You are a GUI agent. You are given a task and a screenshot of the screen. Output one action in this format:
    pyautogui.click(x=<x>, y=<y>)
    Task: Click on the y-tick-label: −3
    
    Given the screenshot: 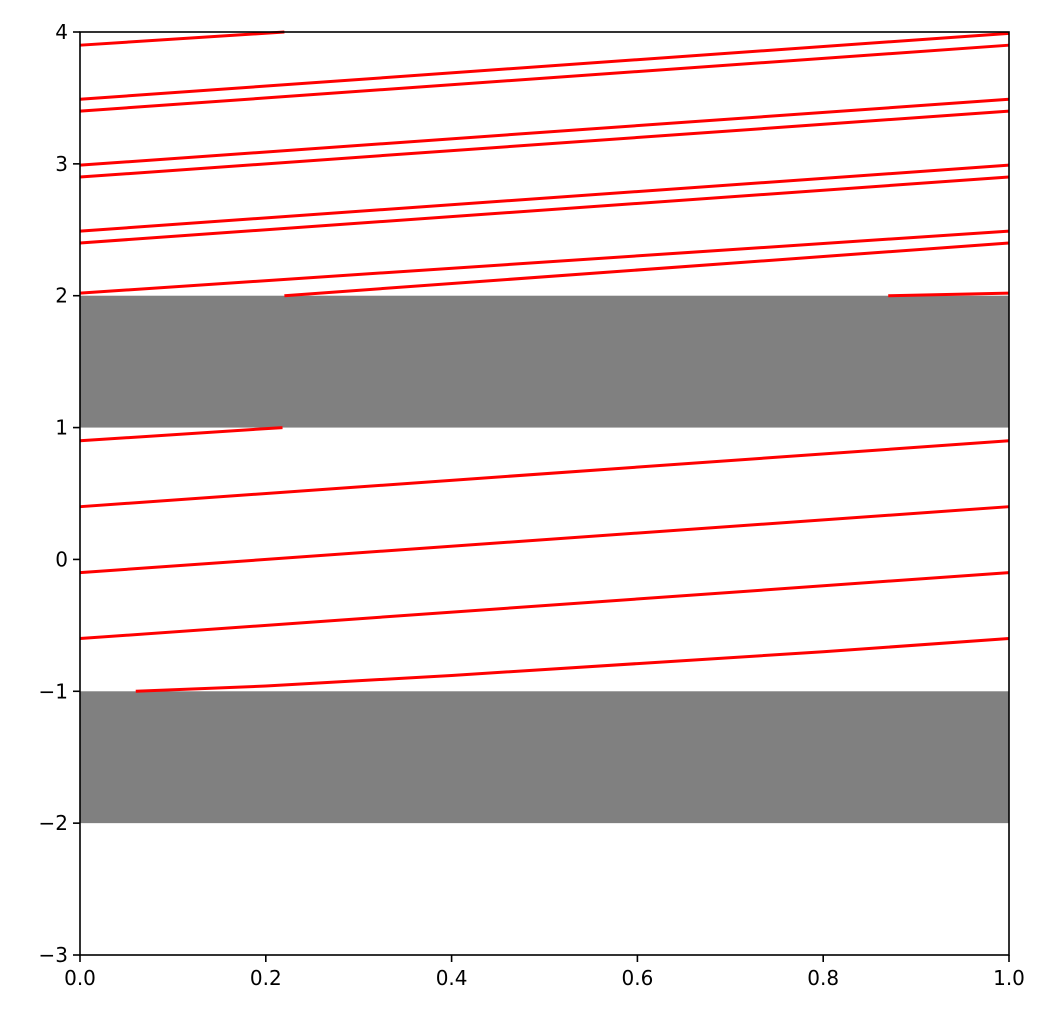 What is the action you would take?
    pyautogui.click(x=53, y=955)
    